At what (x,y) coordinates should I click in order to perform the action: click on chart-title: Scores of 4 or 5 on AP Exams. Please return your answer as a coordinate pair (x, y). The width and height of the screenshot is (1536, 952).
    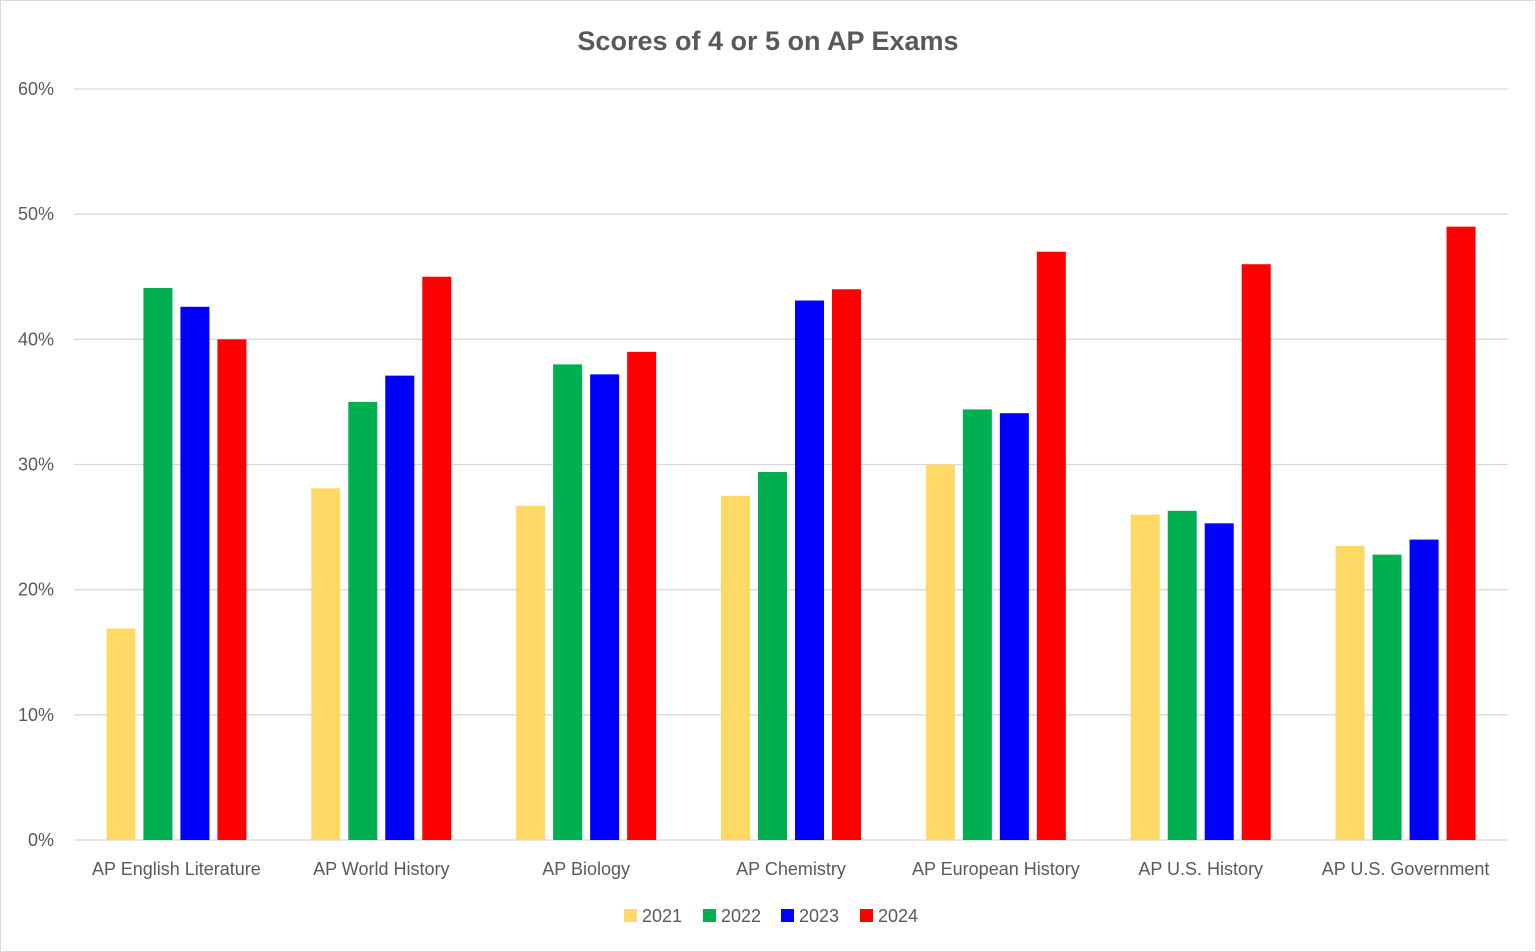
    Looking at the image, I should click on (767, 41).